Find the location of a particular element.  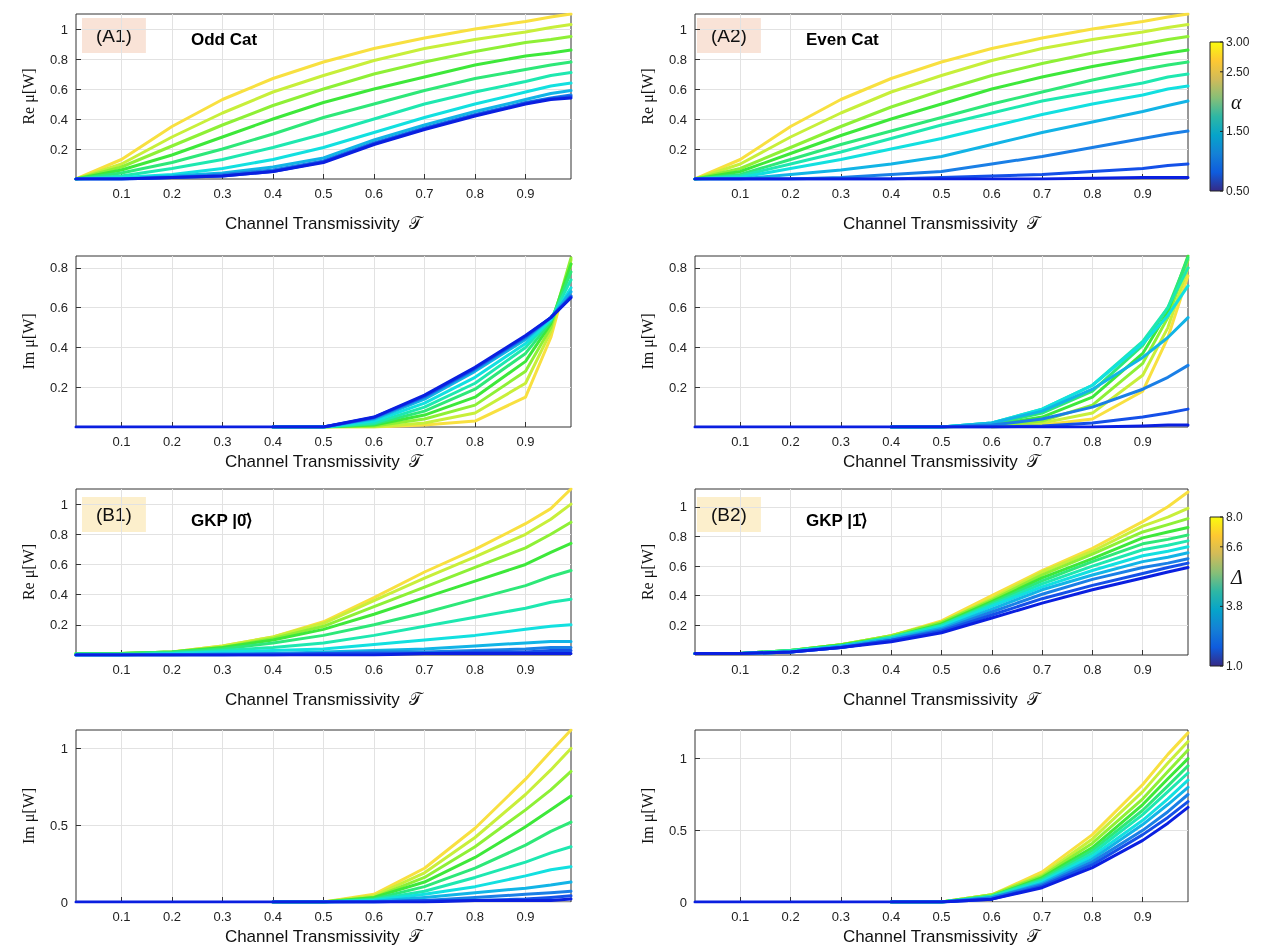

color-bar-label: 6.6 is located at coordinates (1235, 546).